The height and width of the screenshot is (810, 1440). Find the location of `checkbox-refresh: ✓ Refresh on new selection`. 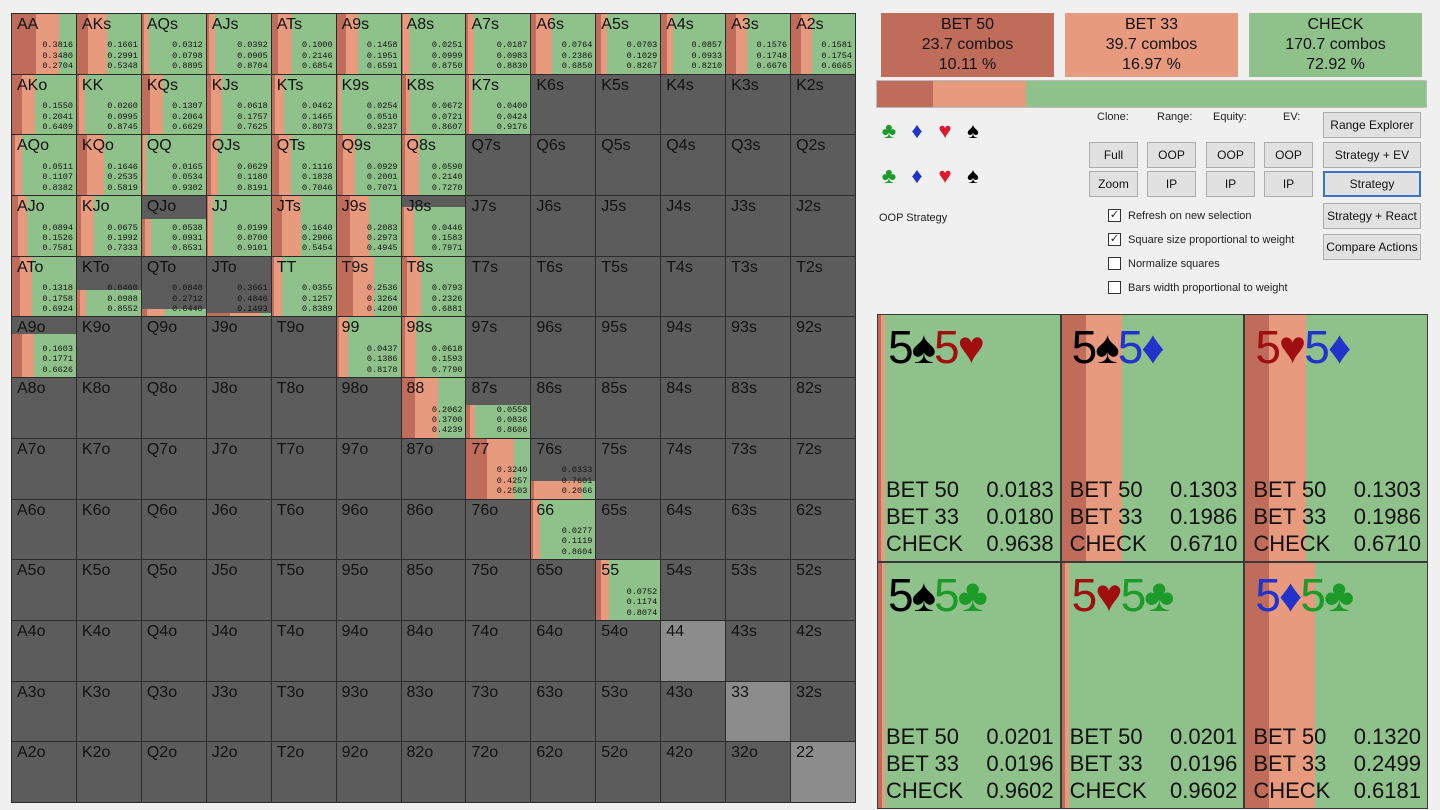

checkbox-refresh: ✓ Refresh on new selection is located at coordinates (1180, 215).